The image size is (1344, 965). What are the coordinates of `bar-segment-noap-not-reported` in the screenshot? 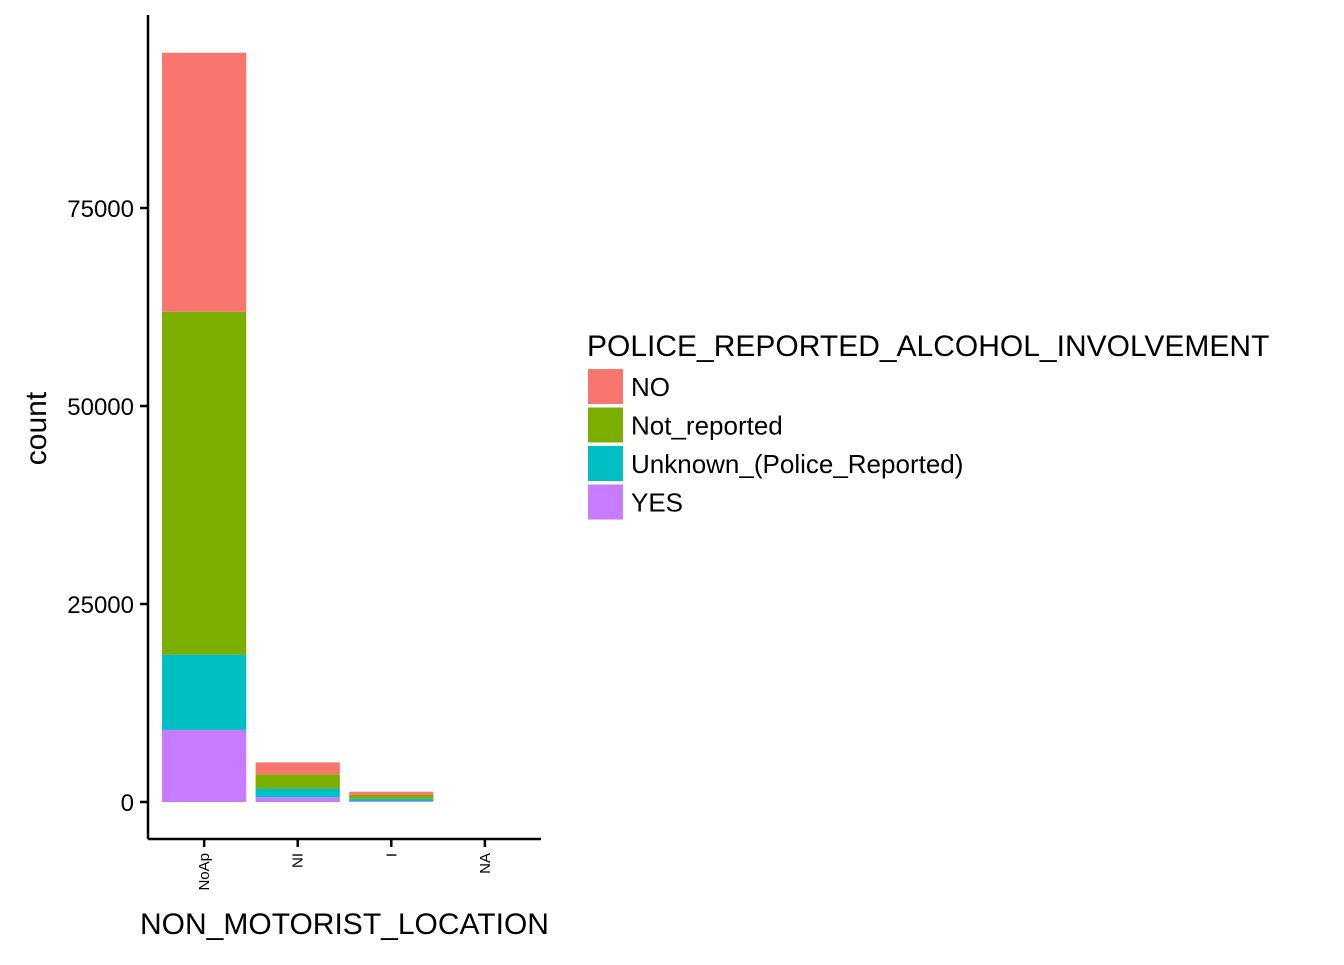 It's located at (204, 483).